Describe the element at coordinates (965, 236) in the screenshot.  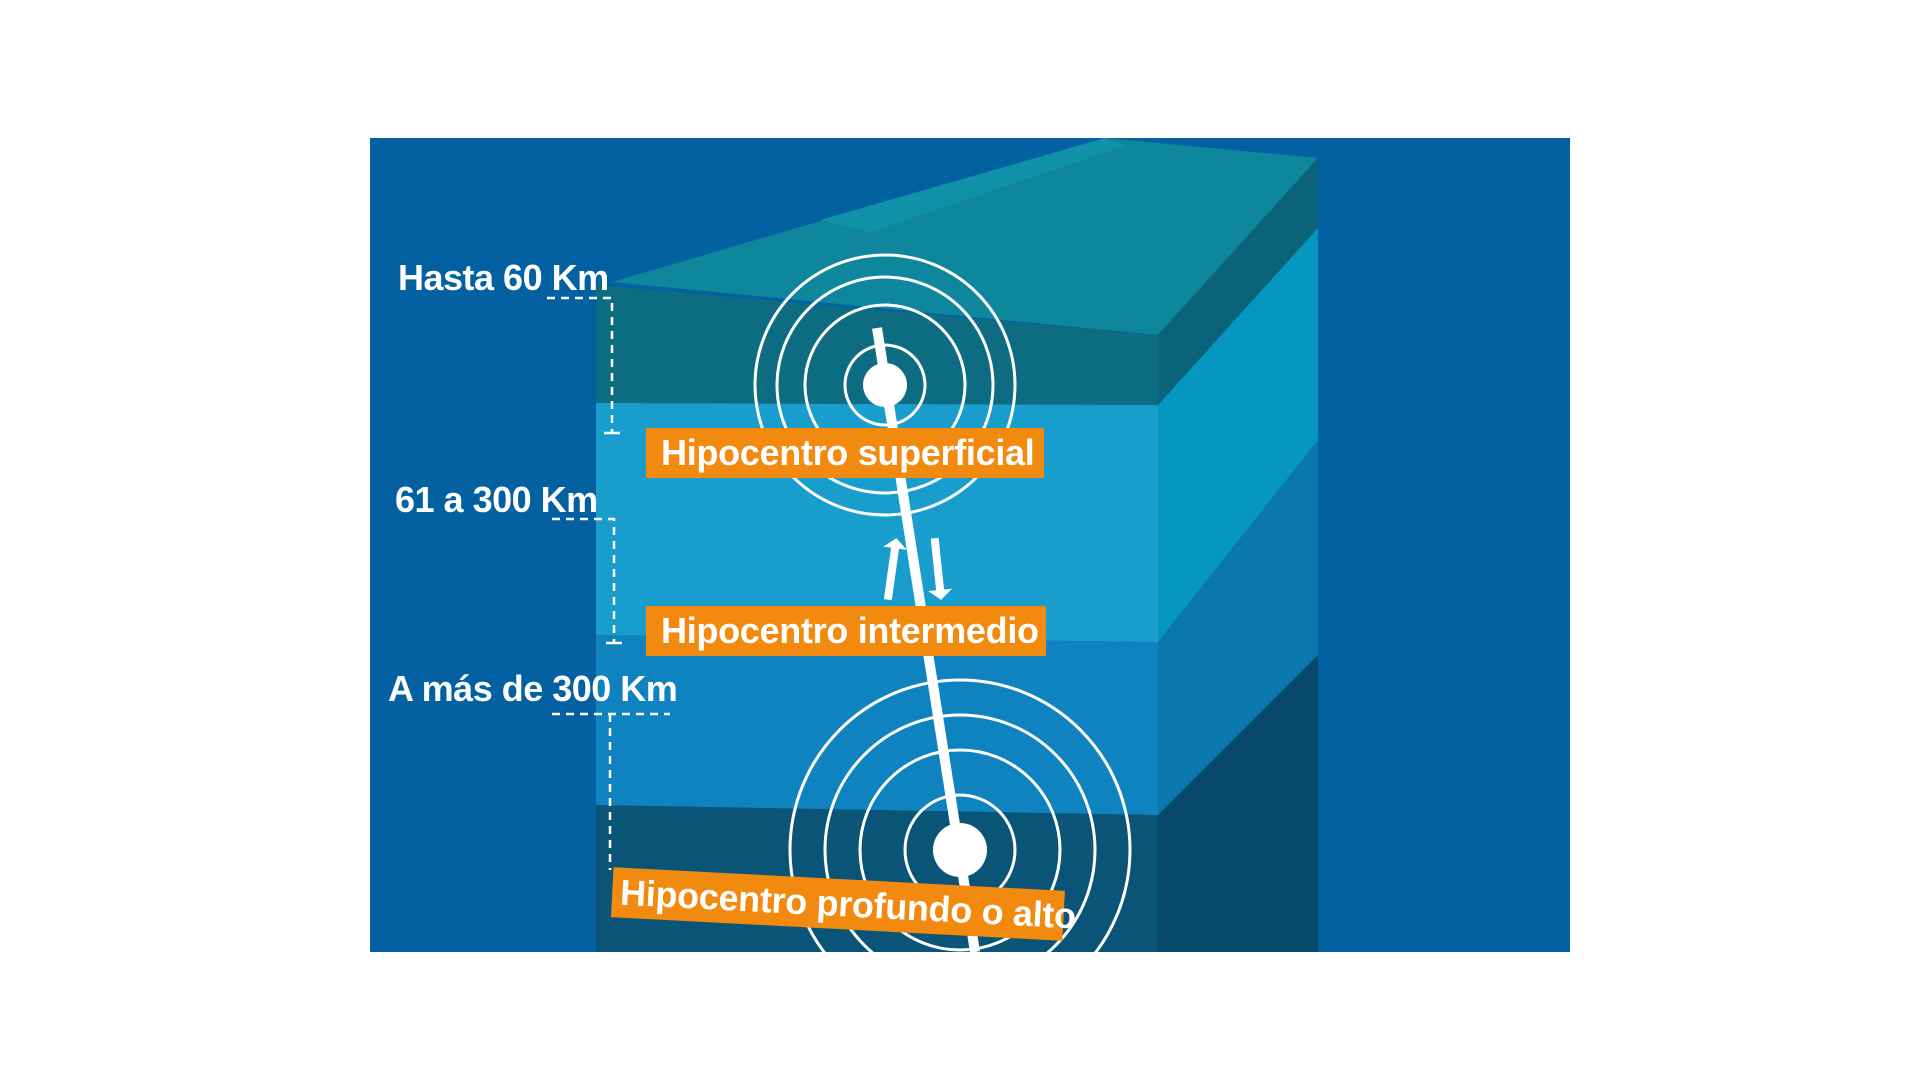
I see `block-top-surface` at that location.